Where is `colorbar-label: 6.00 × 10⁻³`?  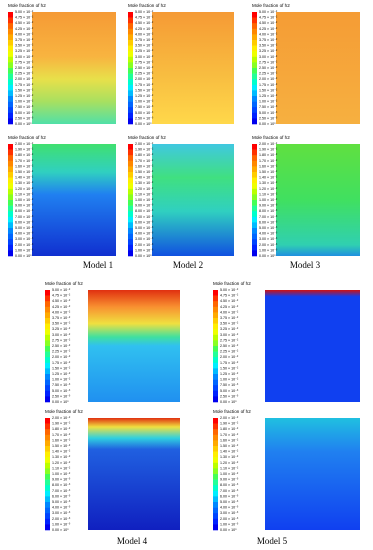
colorbar-label: 6.00 × 10⁻³ is located at coordinates (268, 222).